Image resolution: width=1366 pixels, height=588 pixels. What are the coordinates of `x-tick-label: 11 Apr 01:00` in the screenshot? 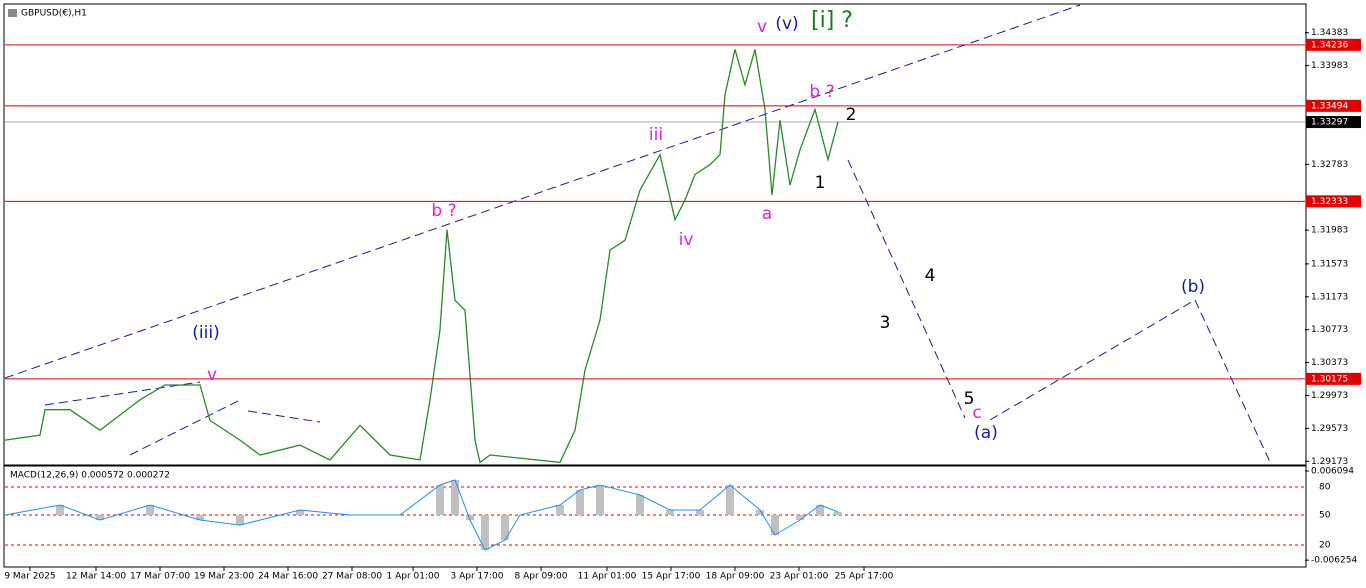 It's located at (607, 577).